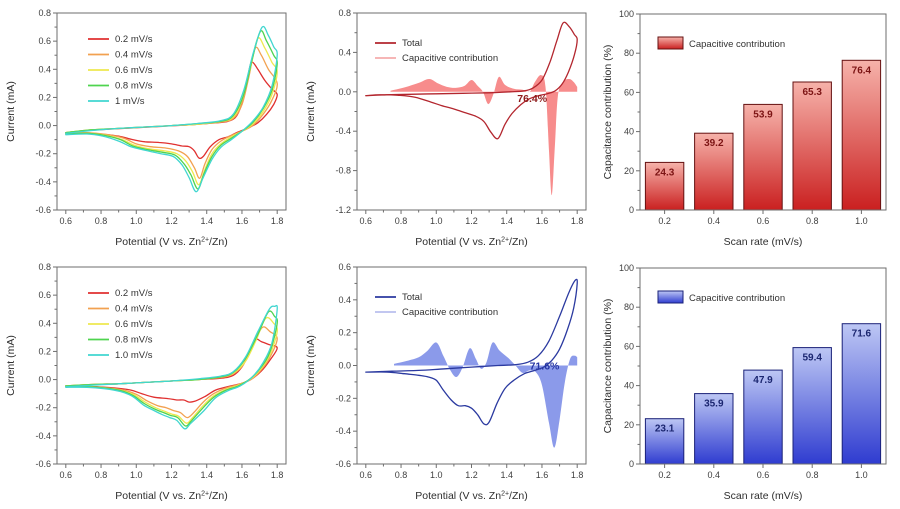  Describe the element at coordinates (343, 210) in the screenshot. I see `y-tick-label: -1.2` at that location.